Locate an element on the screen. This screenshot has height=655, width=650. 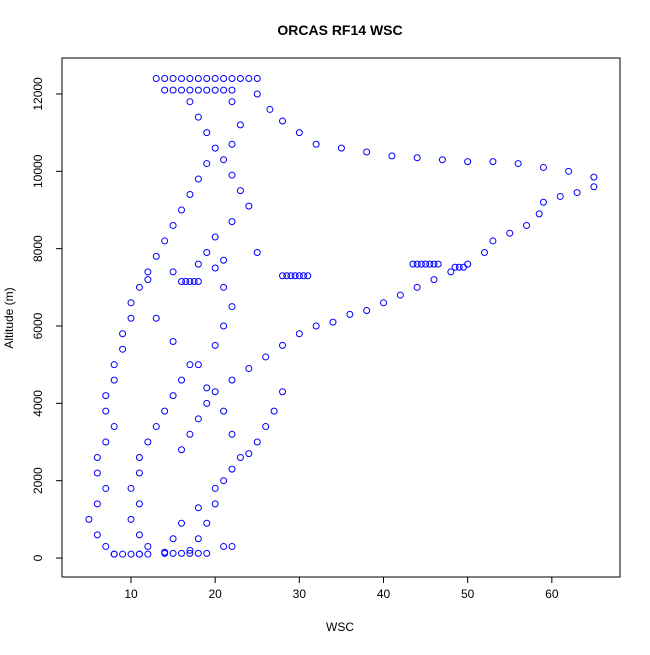
x-tick-label: 20 is located at coordinates (215, 594).